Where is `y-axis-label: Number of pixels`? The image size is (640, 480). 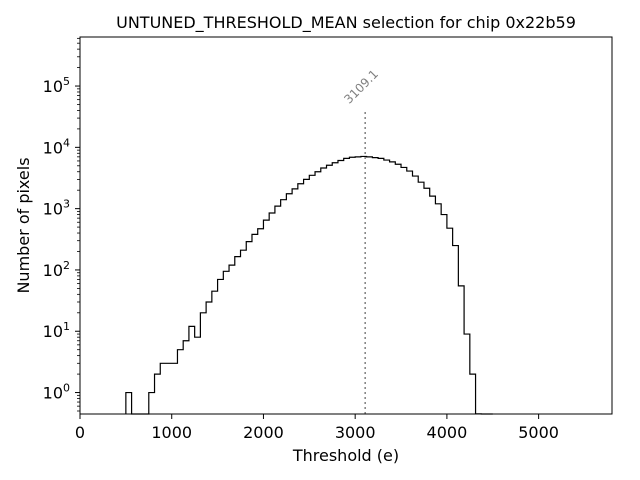 y-axis-label: Number of pixels is located at coordinates (23, 225).